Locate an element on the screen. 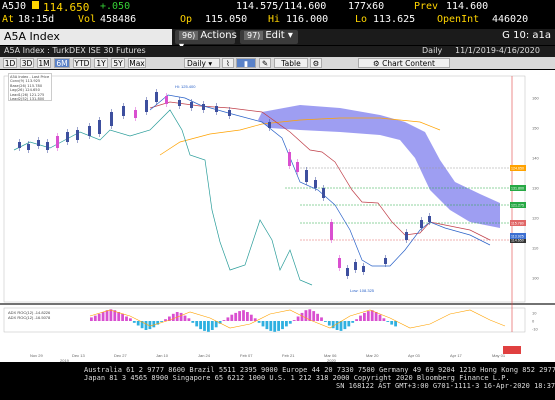 The height and width of the screenshot is (400, 555). range-button-1m: 1M is located at coordinates (44, 63).